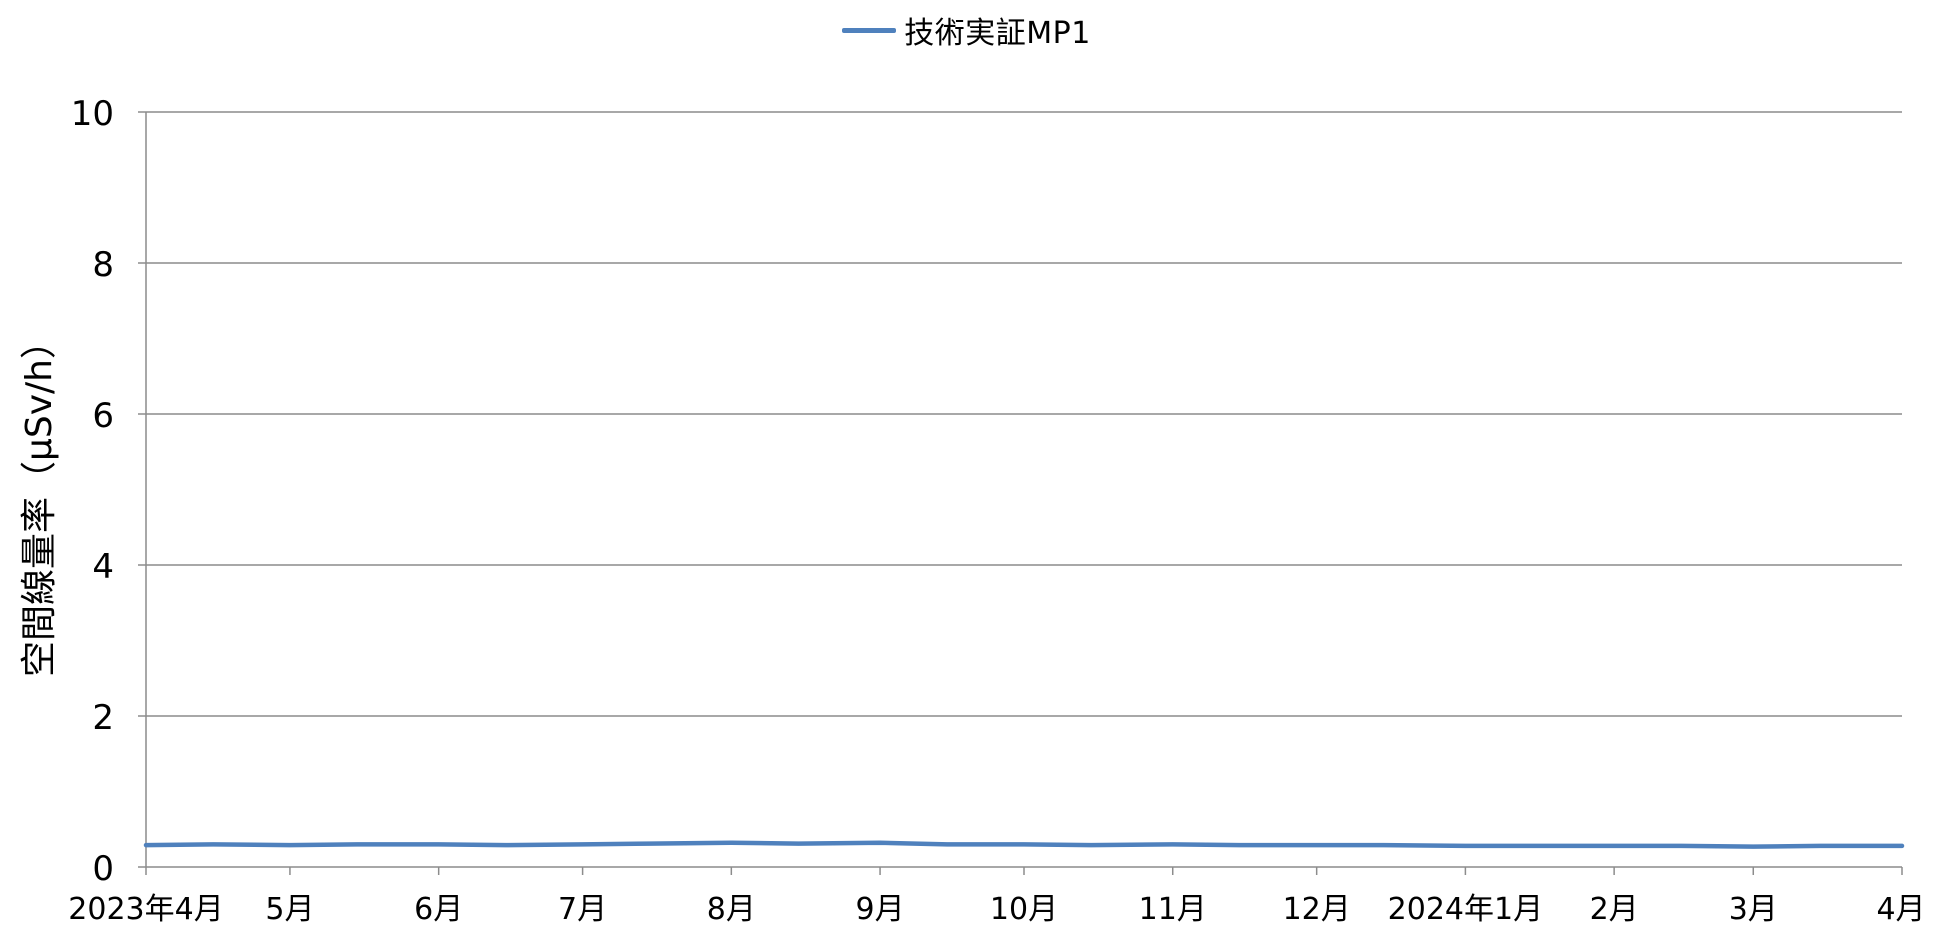 The image size is (1933, 936). I want to click on y-tick-labels: 0 2 4 6 8 10, so click(92, 491).